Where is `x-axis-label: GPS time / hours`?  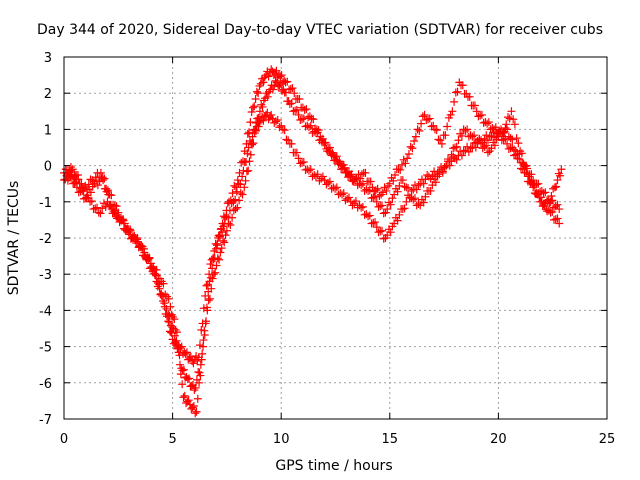
x-axis-label: GPS time / hours is located at coordinates (333, 466).